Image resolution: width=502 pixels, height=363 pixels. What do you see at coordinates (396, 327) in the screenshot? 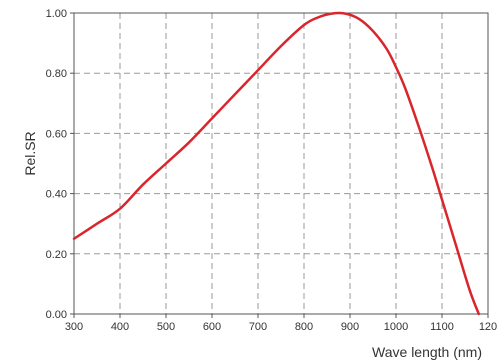
I see `x-tick-label-1000: 1000` at bounding box center [396, 327].